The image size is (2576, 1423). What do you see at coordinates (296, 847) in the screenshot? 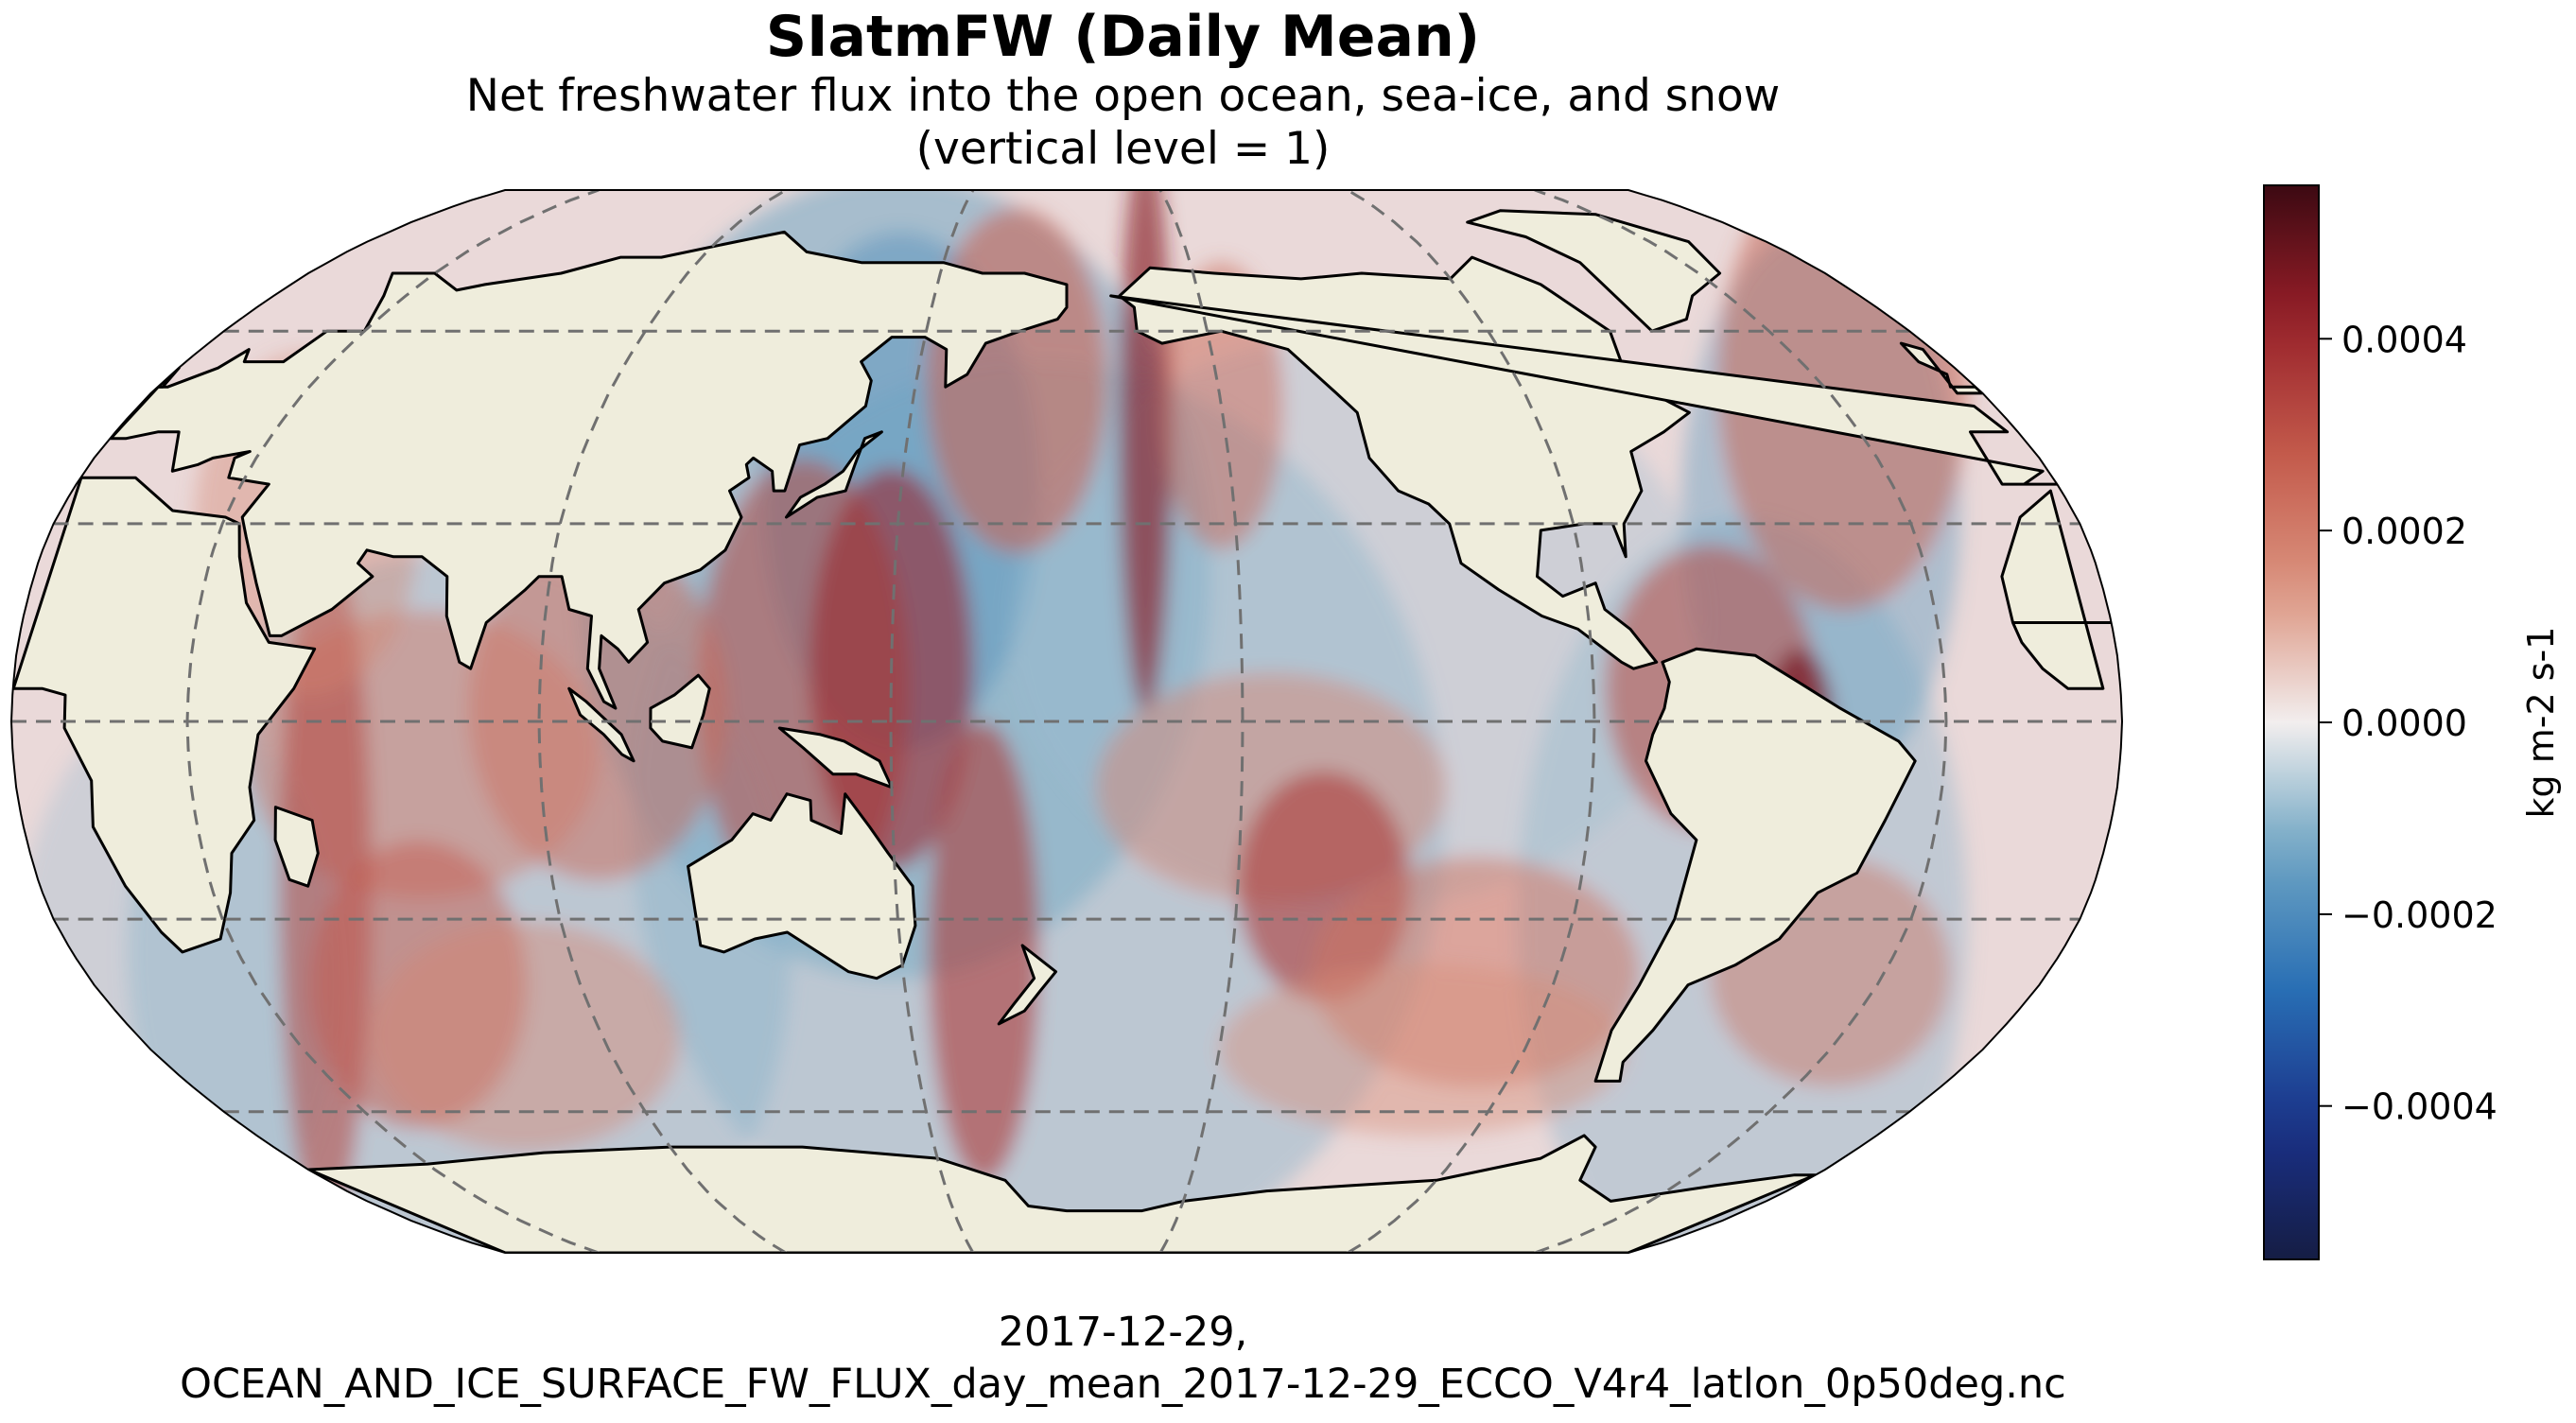
I see `land-madagascar` at bounding box center [296, 847].